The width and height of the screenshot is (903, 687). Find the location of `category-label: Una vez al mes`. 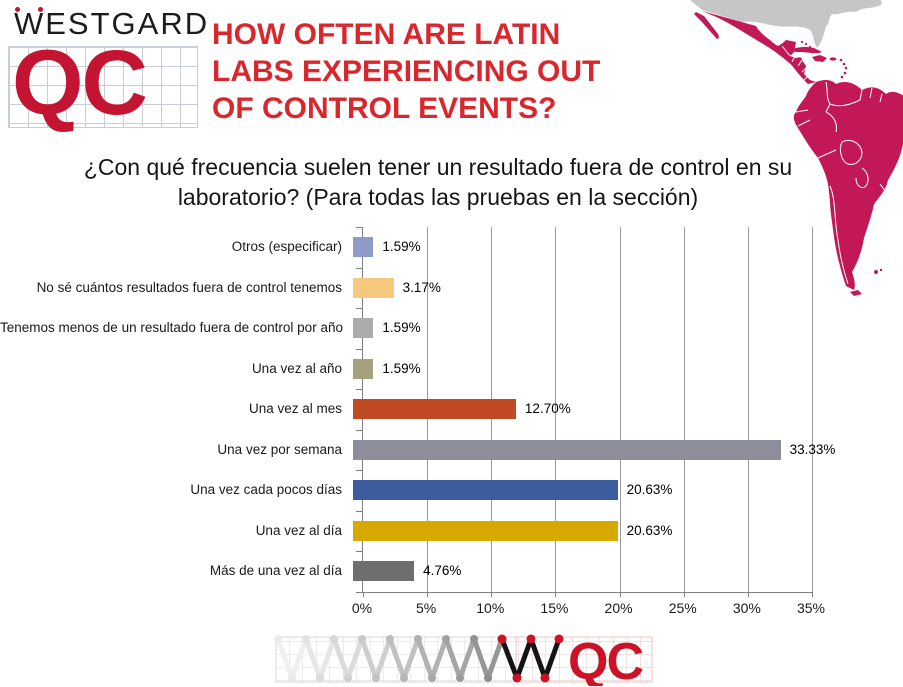

category-label: Una vez al mes is located at coordinates (295, 408).